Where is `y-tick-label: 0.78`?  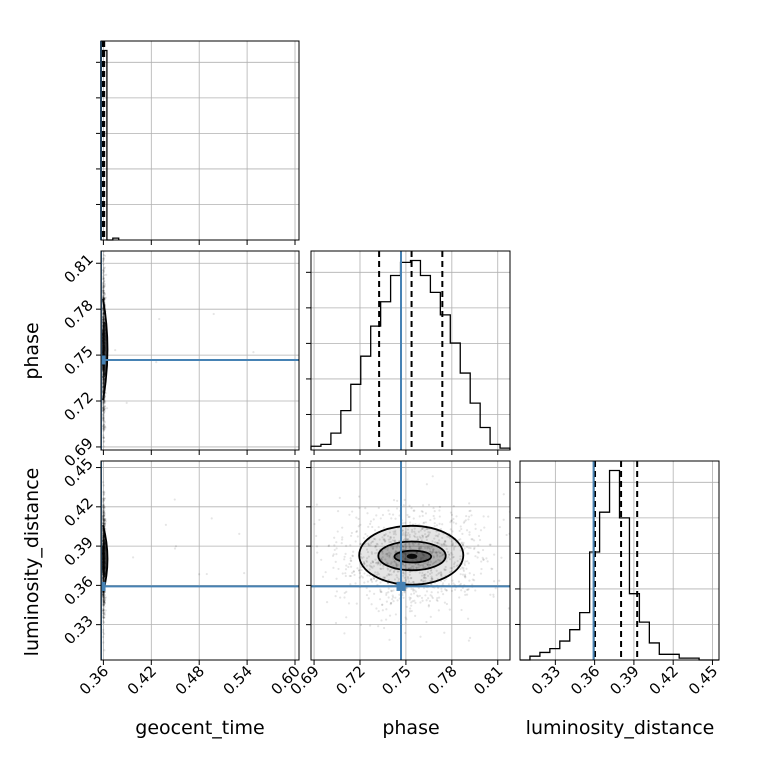
y-tick-label: 0.78 is located at coordinates (78, 314).